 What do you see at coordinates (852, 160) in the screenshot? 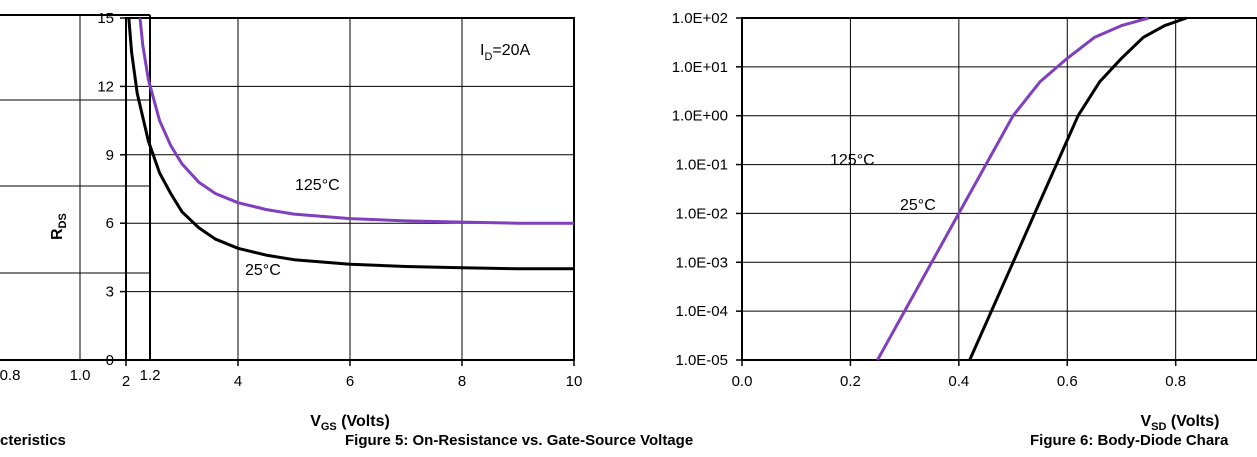
I see `figure6-annotation-125c: 125°C` at bounding box center [852, 160].